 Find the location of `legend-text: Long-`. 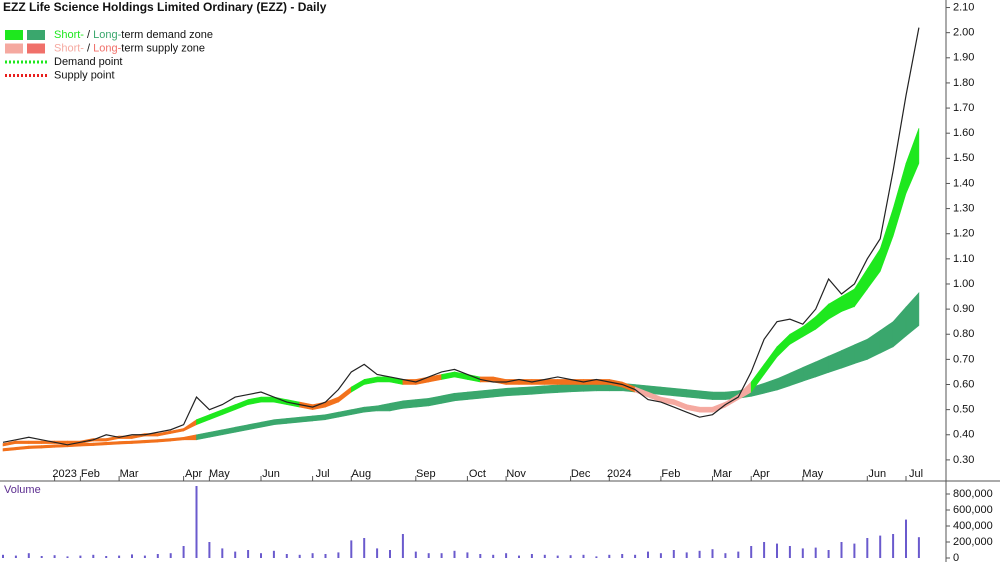

legend-text: Long- is located at coordinates (107, 35).